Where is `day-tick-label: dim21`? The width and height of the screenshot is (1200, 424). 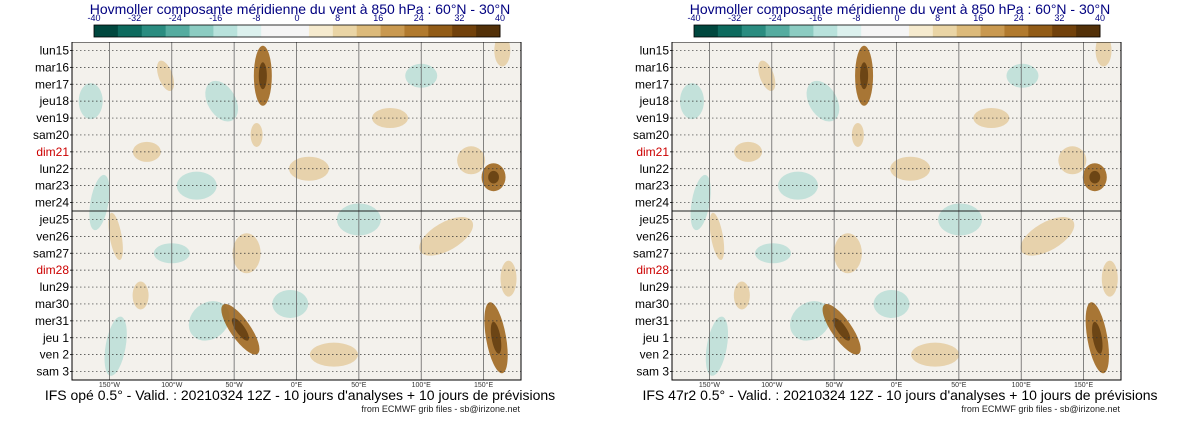 day-tick-label: dim21 is located at coordinates (652, 152).